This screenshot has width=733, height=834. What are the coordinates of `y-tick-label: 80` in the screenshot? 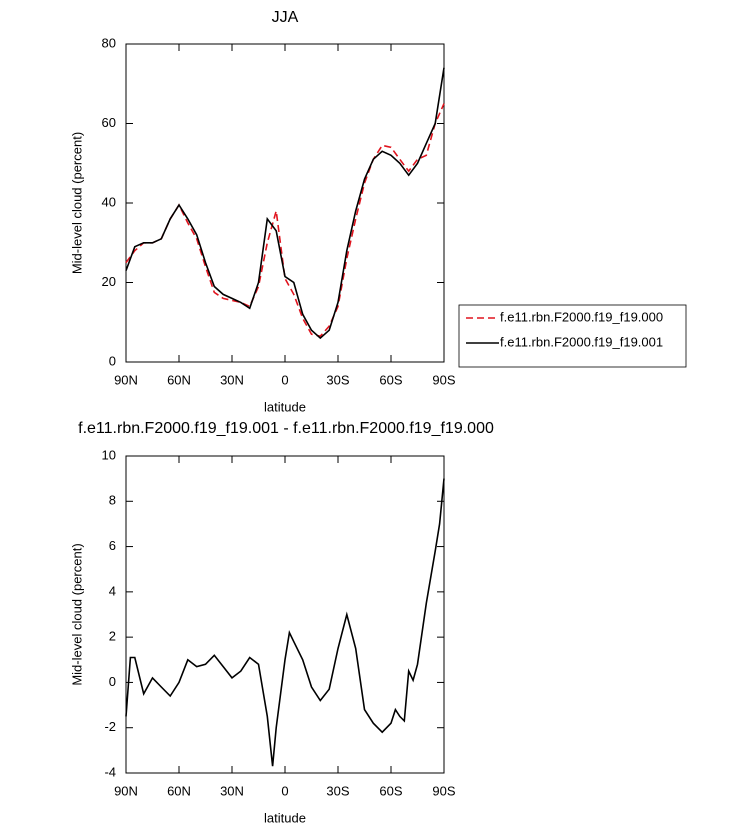 It's located at (109, 42).